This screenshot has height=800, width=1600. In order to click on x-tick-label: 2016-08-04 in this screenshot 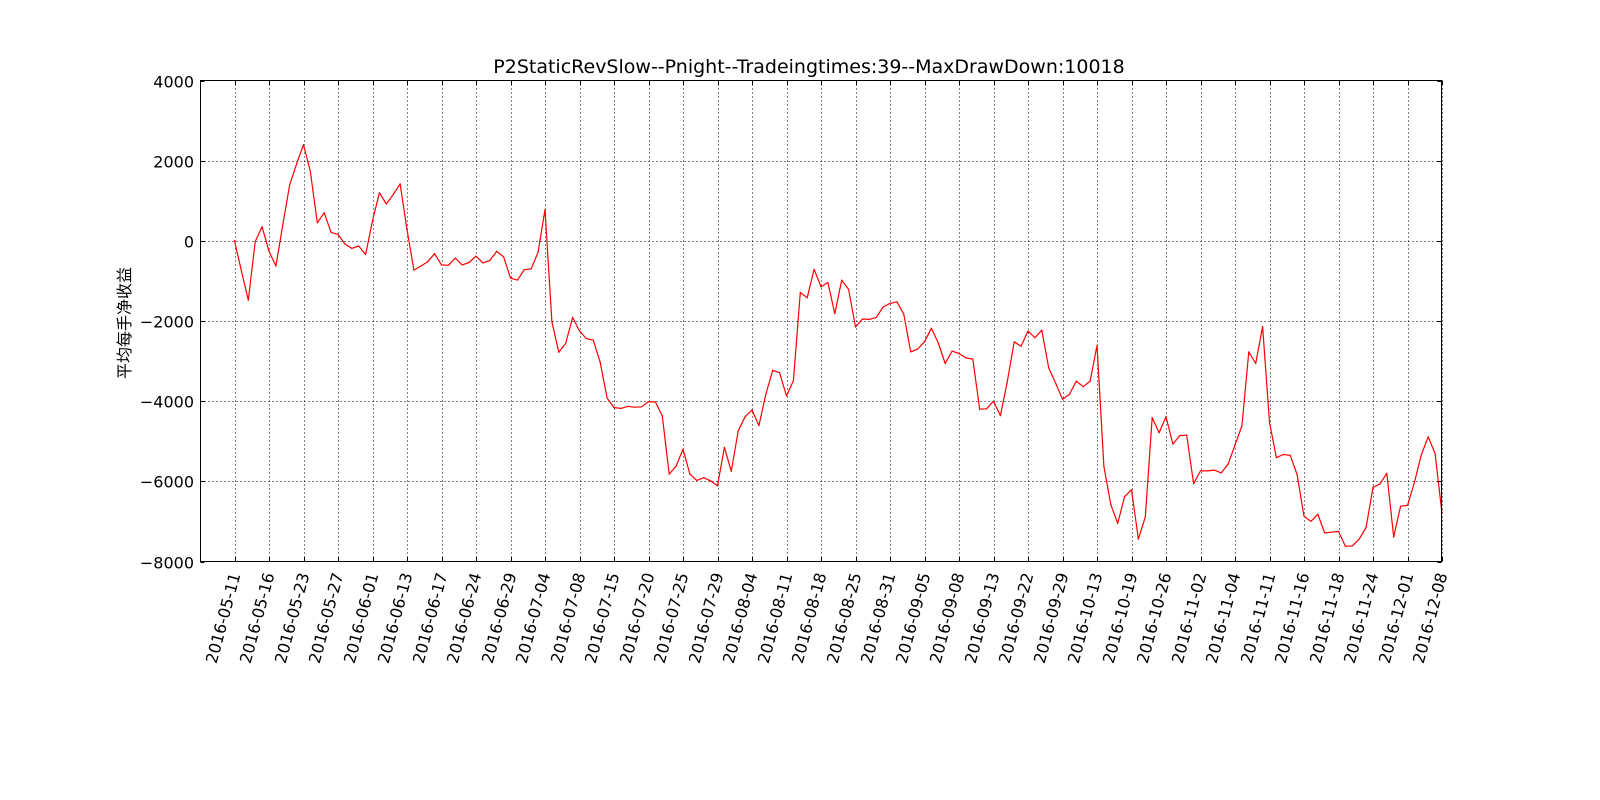, I will do `click(740, 618)`.